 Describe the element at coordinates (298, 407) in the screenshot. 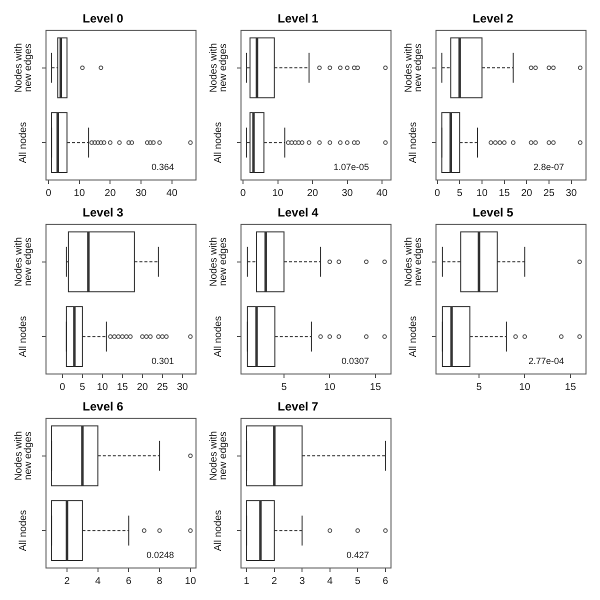

I see `chart-title: Level 7` at that location.